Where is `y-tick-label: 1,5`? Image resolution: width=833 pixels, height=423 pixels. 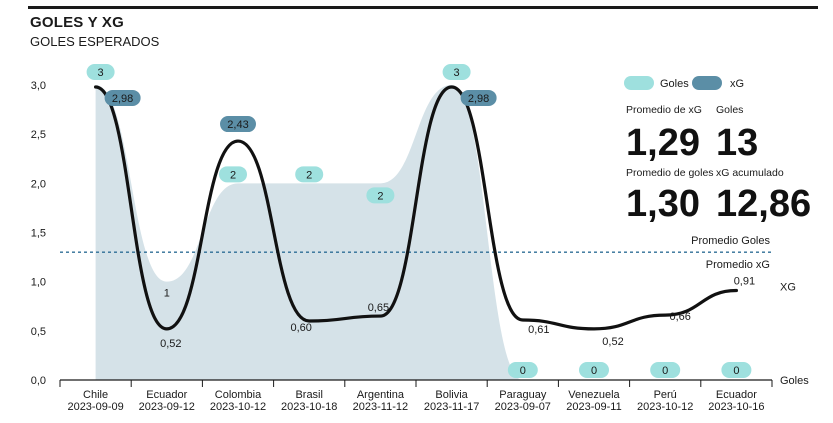 y-tick-label: 1,5 is located at coordinates (38, 234).